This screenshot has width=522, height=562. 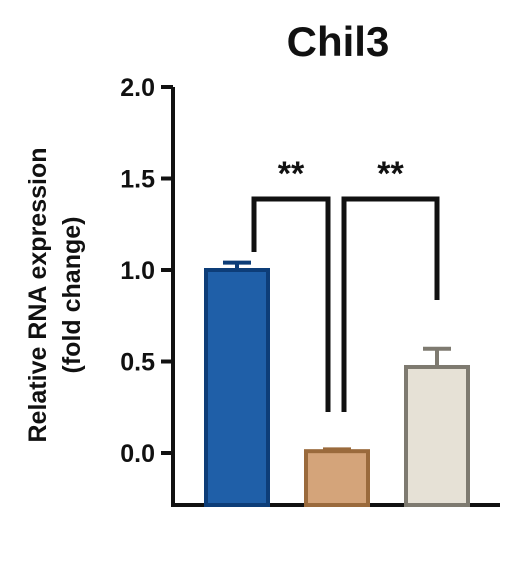 What do you see at coordinates (137, 454) in the screenshot?
I see `y-tick-label: 0.0` at bounding box center [137, 454].